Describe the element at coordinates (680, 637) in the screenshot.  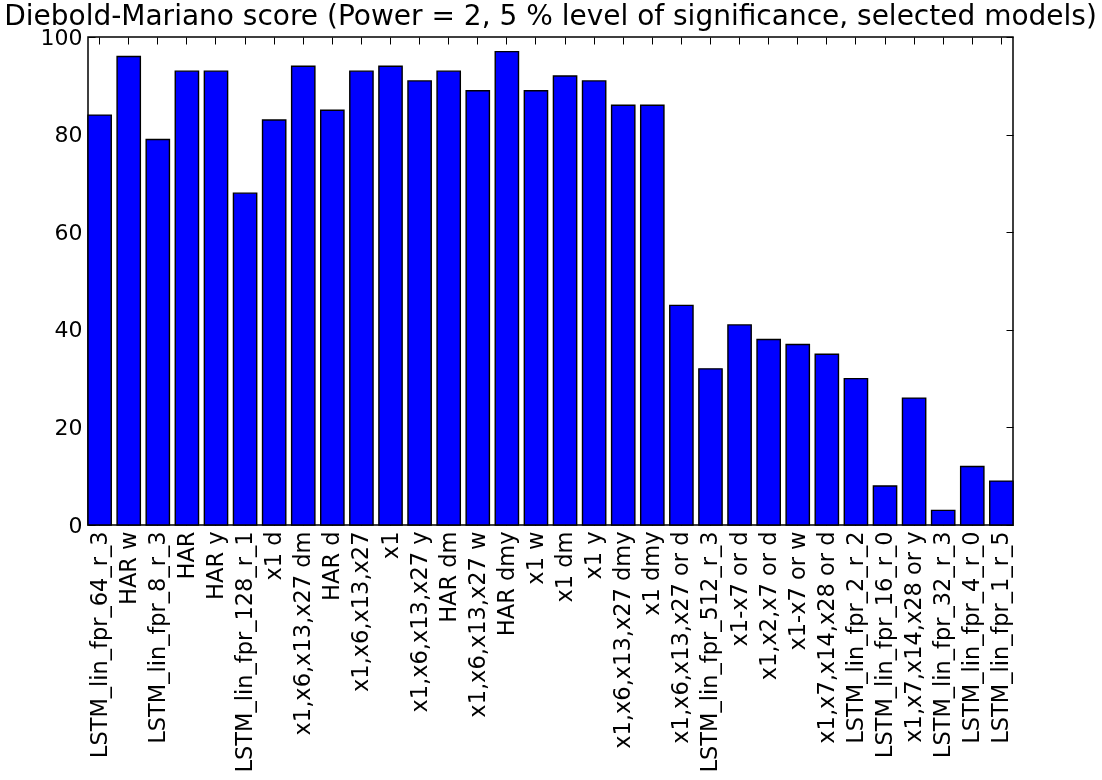
I see `x-tick-label: x1,x6,x13,x27 or d` at that location.